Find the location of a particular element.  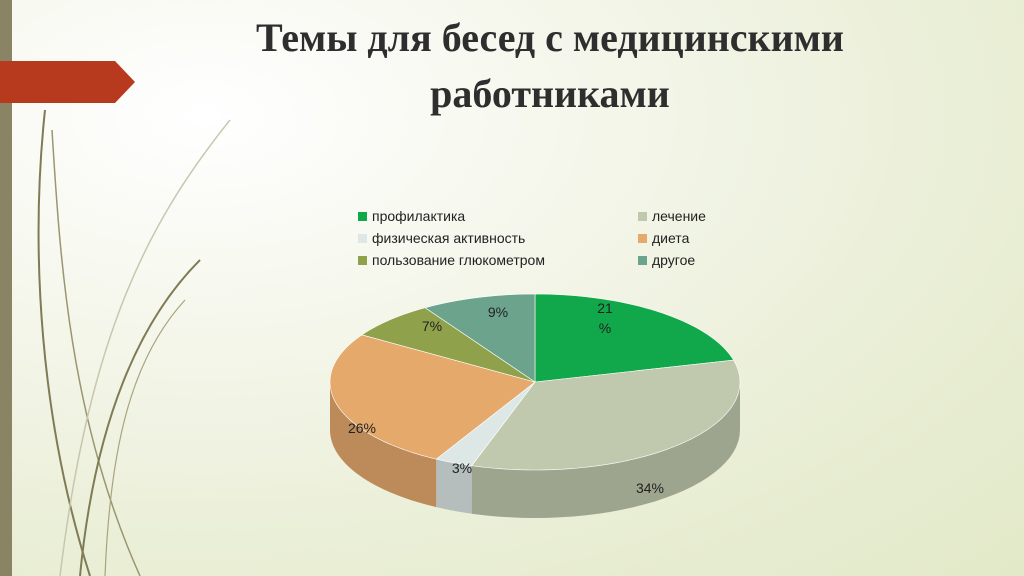

pie-data-label: 21% is located at coordinates (605, 318).